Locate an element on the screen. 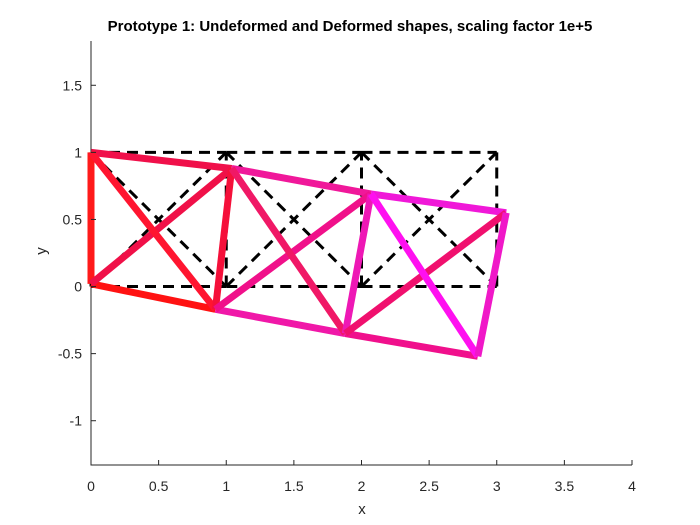 This screenshot has height=525, width=700. y-axis-label: y is located at coordinates (41, 251).